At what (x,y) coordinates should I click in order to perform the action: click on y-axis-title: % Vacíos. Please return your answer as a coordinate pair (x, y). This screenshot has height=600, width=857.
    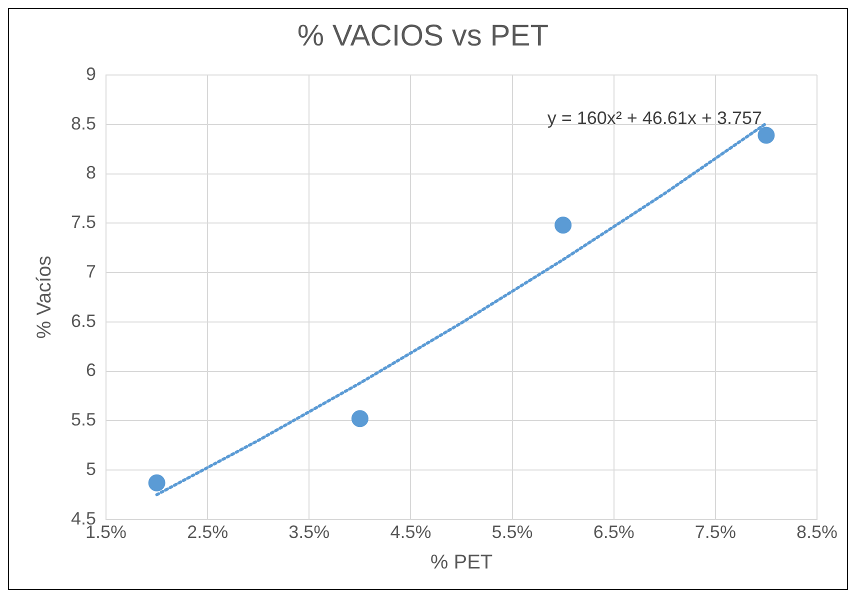
    Looking at the image, I should click on (45, 297).